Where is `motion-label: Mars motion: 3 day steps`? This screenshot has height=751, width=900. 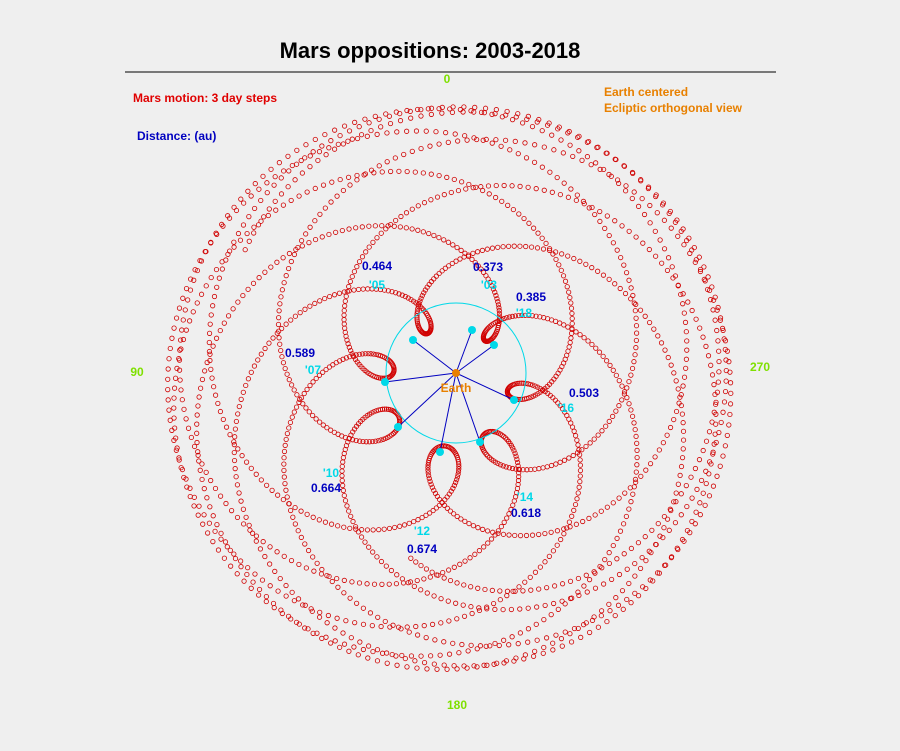
motion-label: Mars motion: 3 day steps is located at coordinates (205, 98).